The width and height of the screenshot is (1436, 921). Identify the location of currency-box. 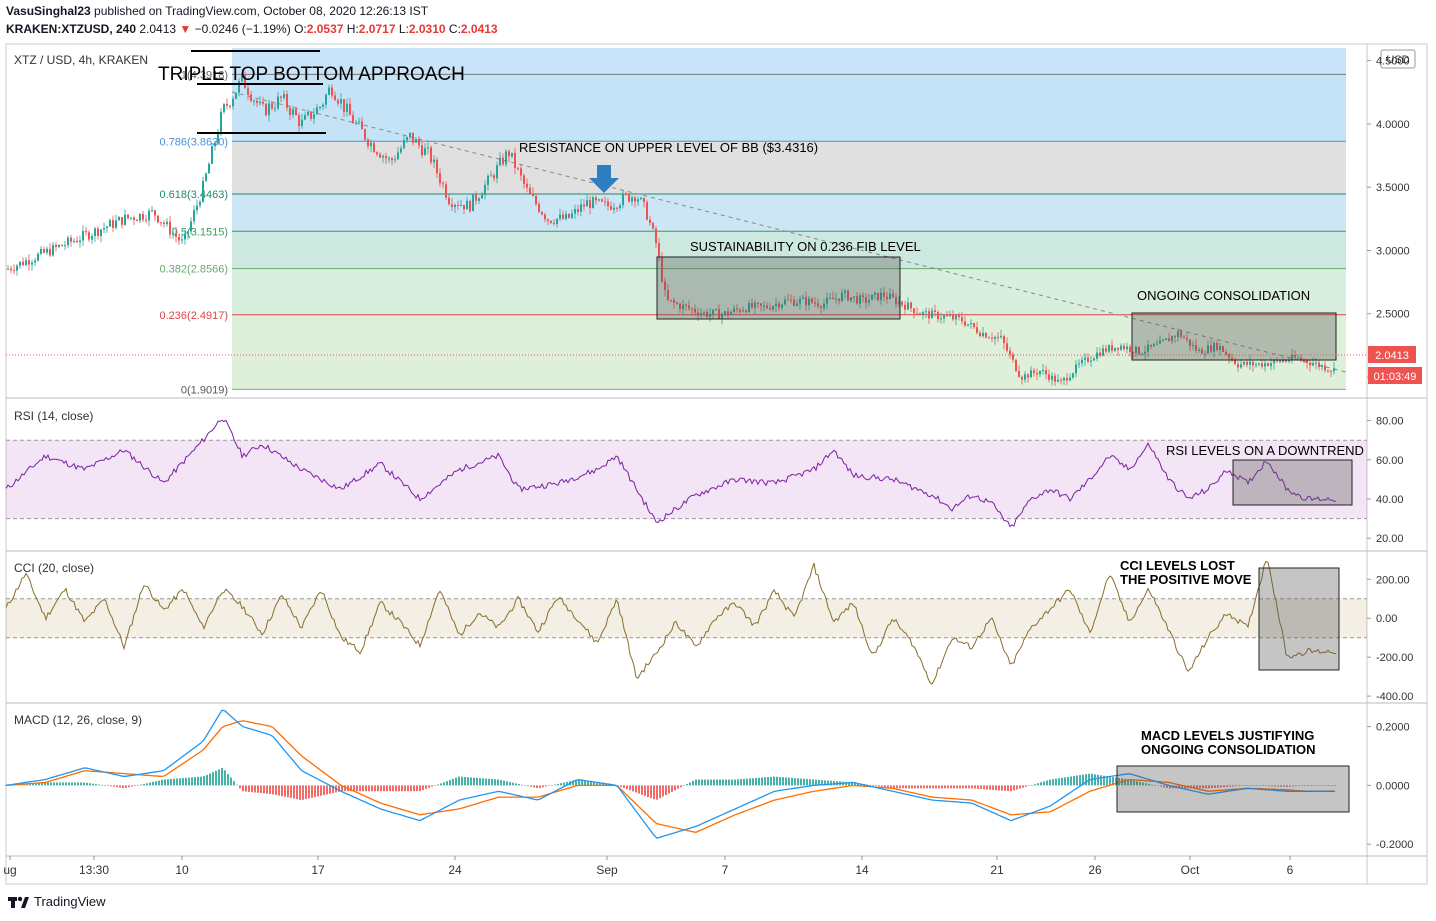
(1398, 59).